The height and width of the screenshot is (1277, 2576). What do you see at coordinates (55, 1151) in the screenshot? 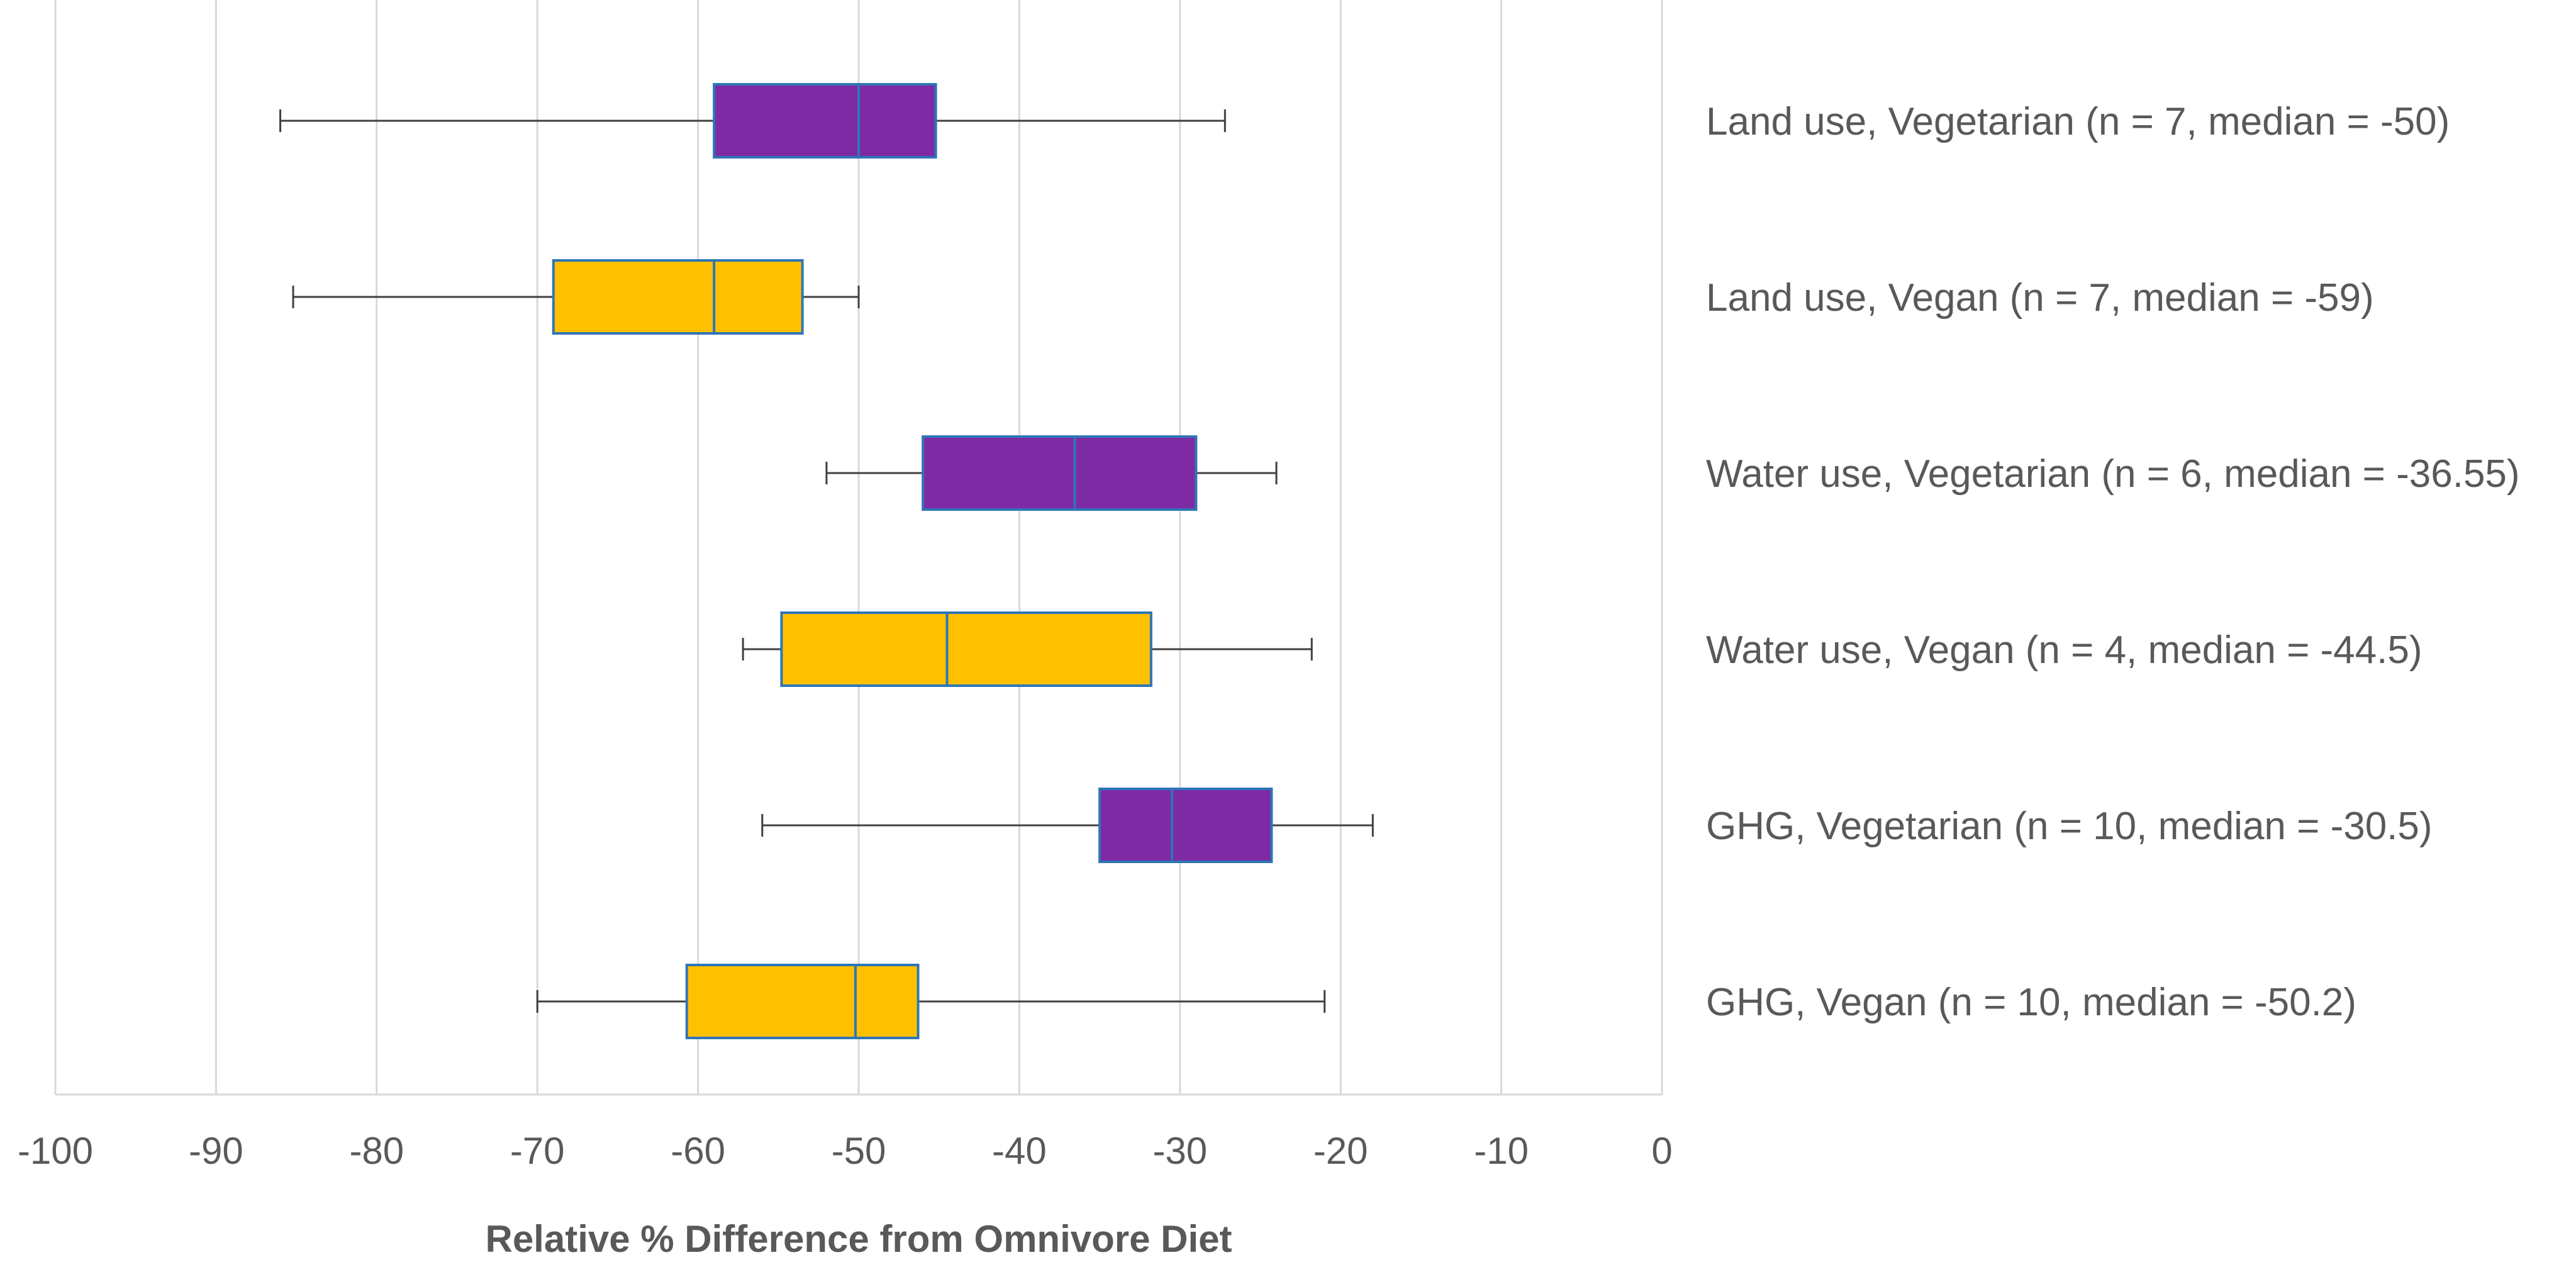
I see `x-tick-label: -100` at bounding box center [55, 1151].